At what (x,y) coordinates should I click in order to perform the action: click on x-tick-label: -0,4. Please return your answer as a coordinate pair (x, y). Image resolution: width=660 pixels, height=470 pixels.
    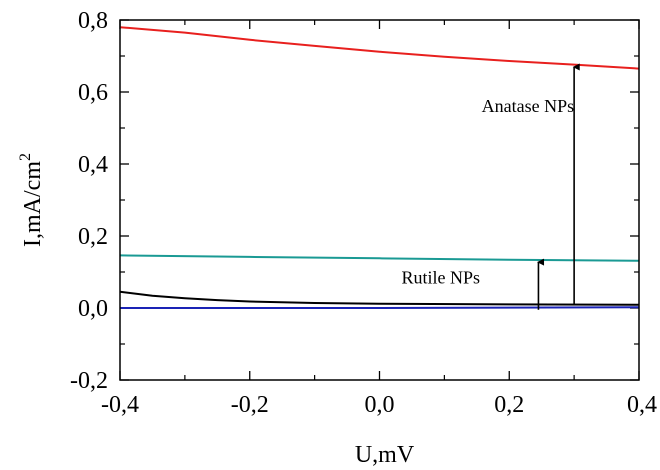
    Looking at the image, I should click on (120, 405).